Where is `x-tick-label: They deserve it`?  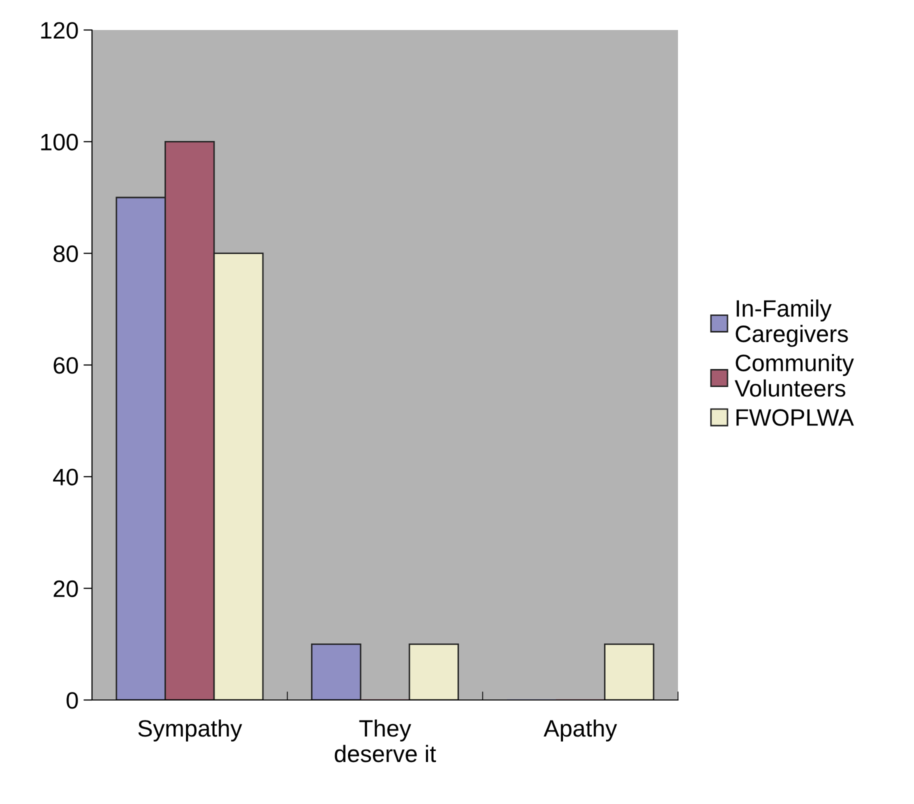
x-tick-label: They deserve it is located at coordinates (385, 740).